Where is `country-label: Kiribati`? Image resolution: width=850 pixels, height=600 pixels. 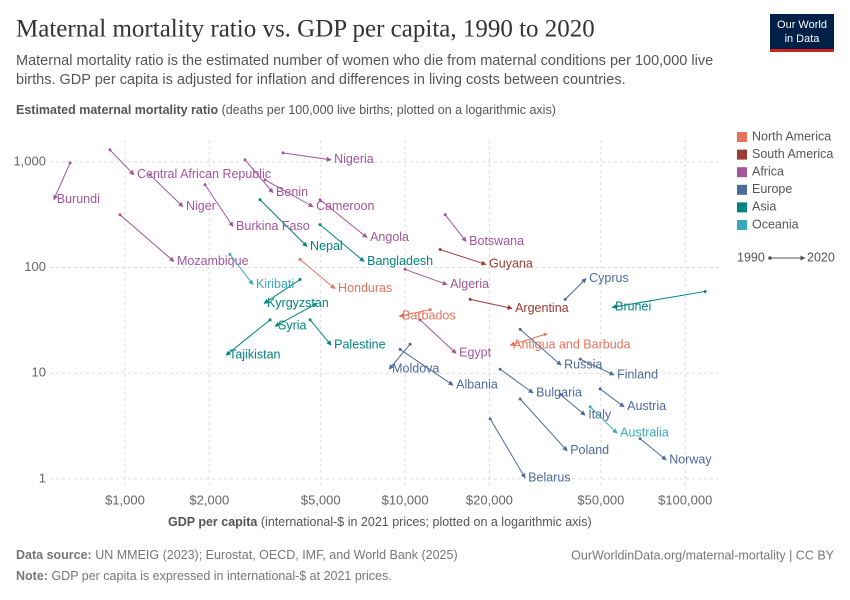 country-label: Kiribati is located at coordinates (275, 284).